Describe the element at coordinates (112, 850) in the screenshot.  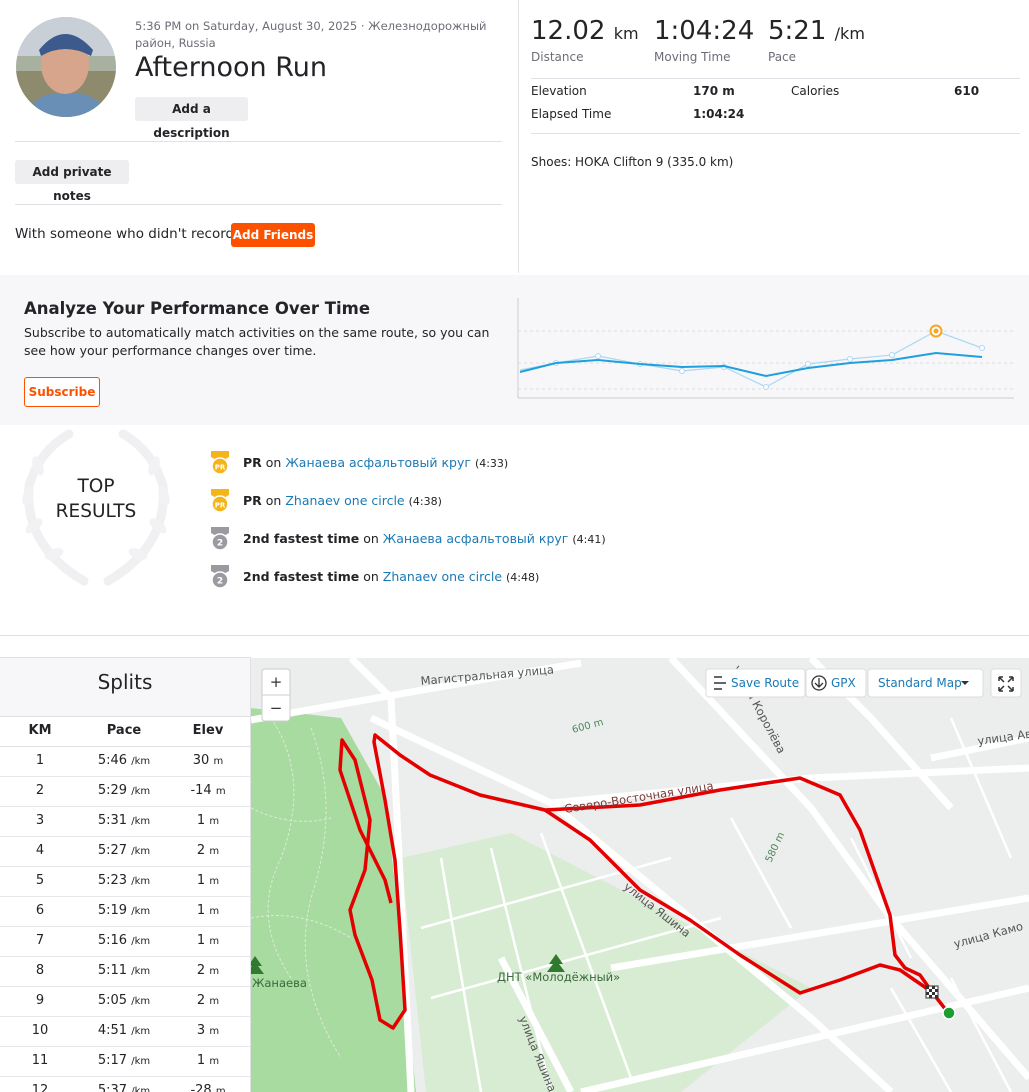
I see `pace-value: 5:27` at that location.